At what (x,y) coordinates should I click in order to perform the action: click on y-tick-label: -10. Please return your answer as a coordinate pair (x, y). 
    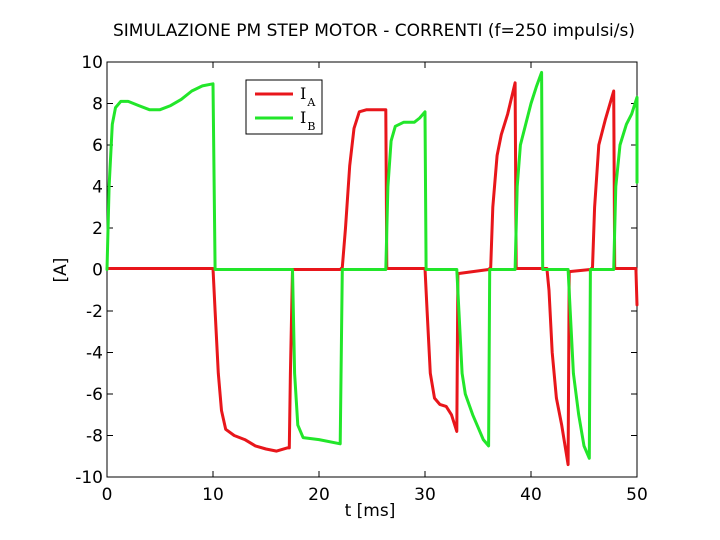
    Looking at the image, I should click on (89, 478).